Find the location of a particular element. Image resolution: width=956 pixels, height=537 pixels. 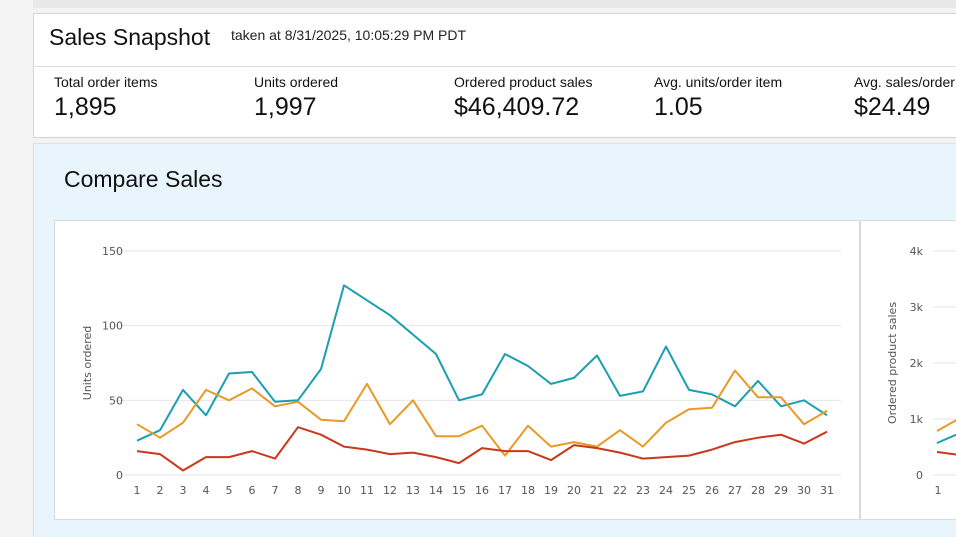

metric-label: Units ordered is located at coordinates (296, 82).